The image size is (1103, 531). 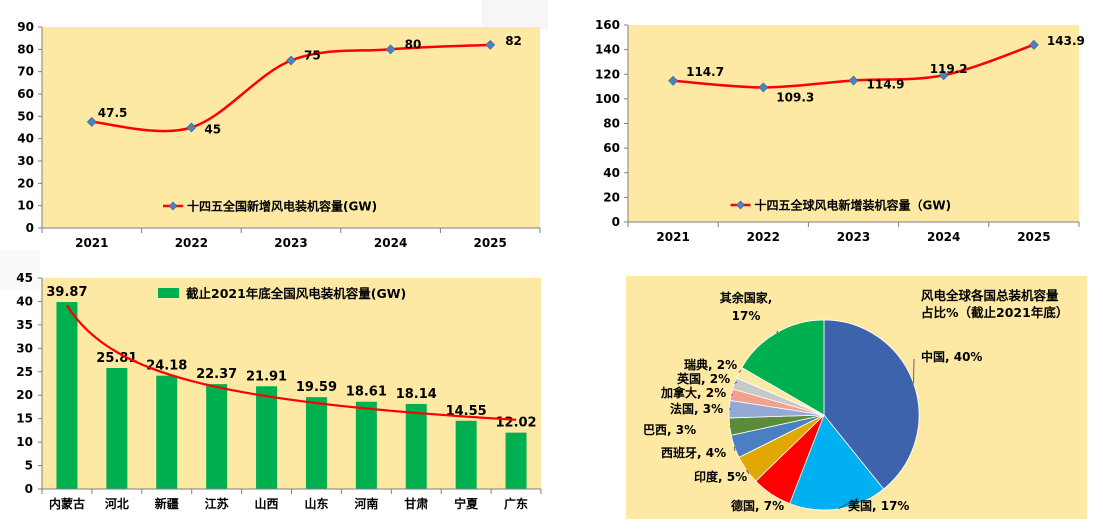 What do you see at coordinates (886, 85) in the screenshot?
I see `data-label: 114.9` at bounding box center [886, 85].